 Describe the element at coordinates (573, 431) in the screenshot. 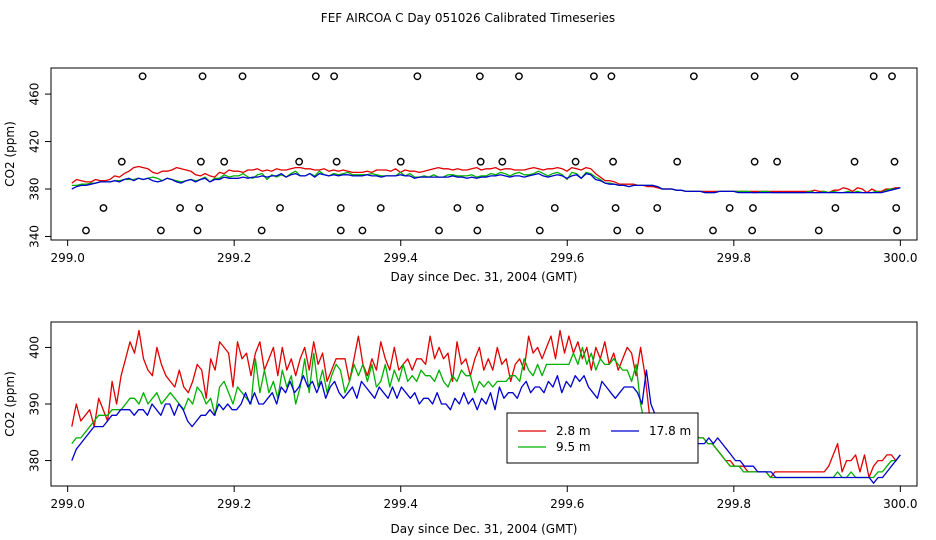

I see `legend-label-2-8: 2.8 m` at that location.